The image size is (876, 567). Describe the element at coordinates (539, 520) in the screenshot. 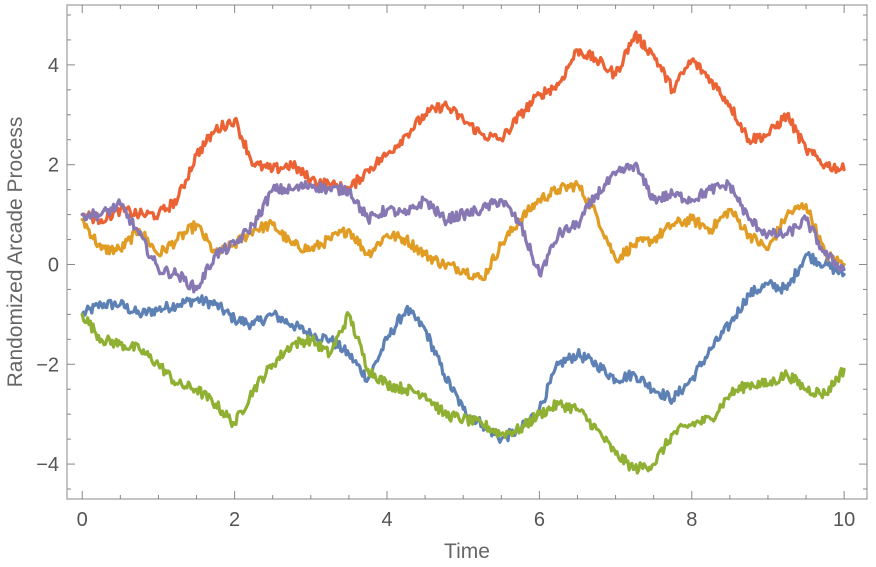

I see `x-tick-label: 6` at that location.